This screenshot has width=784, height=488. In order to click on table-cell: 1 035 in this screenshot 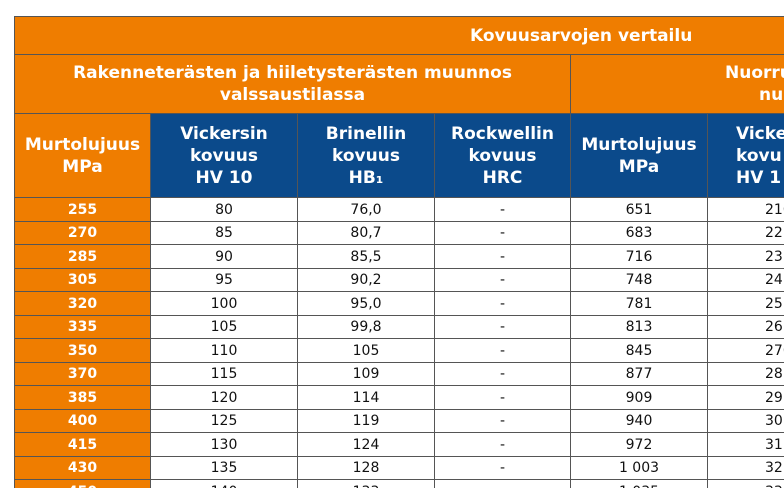, I will do `click(639, 483)`.